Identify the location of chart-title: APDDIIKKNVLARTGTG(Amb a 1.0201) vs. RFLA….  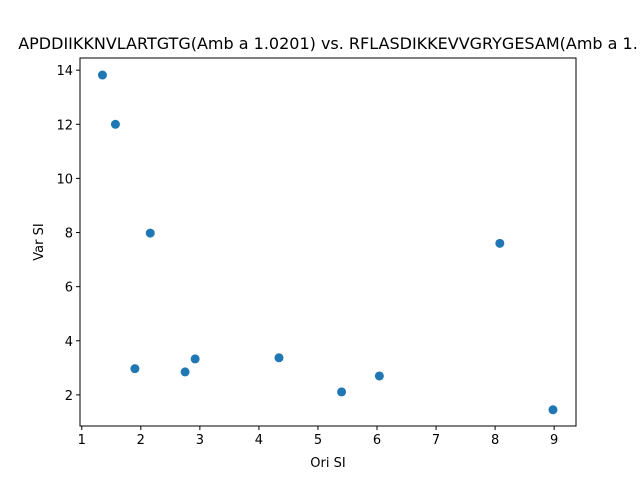
(328, 43).